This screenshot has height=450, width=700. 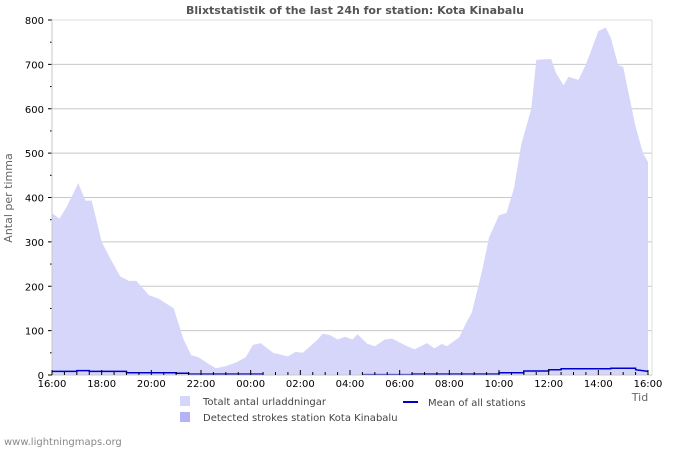 I want to click on x-tick-label: 18:00, so click(x=101, y=384).